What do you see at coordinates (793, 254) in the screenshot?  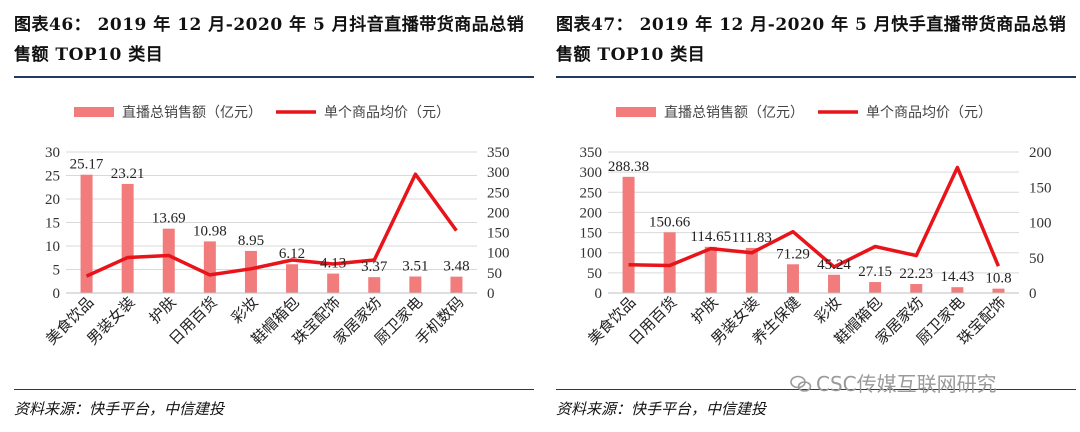 I see `bar-data-label: 71.29` at bounding box center [793, 254].